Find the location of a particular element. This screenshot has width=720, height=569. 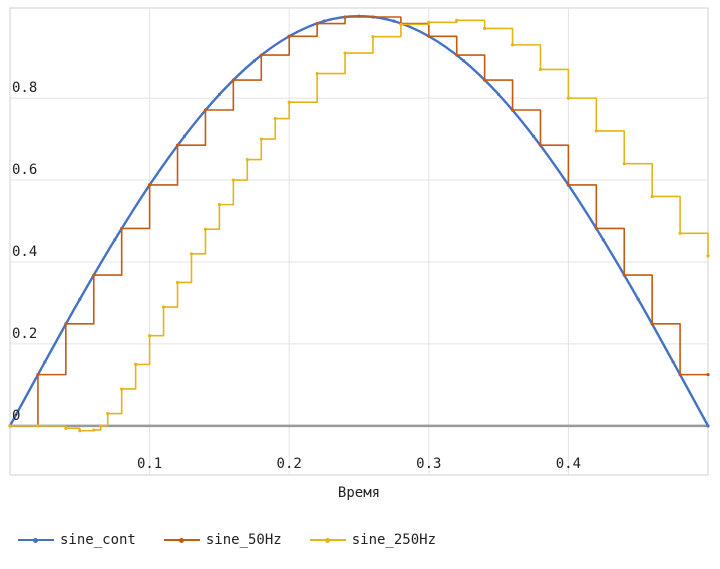

legend-item-sine_50Hz: sine_50Hz is located at coordinates (222, 540).